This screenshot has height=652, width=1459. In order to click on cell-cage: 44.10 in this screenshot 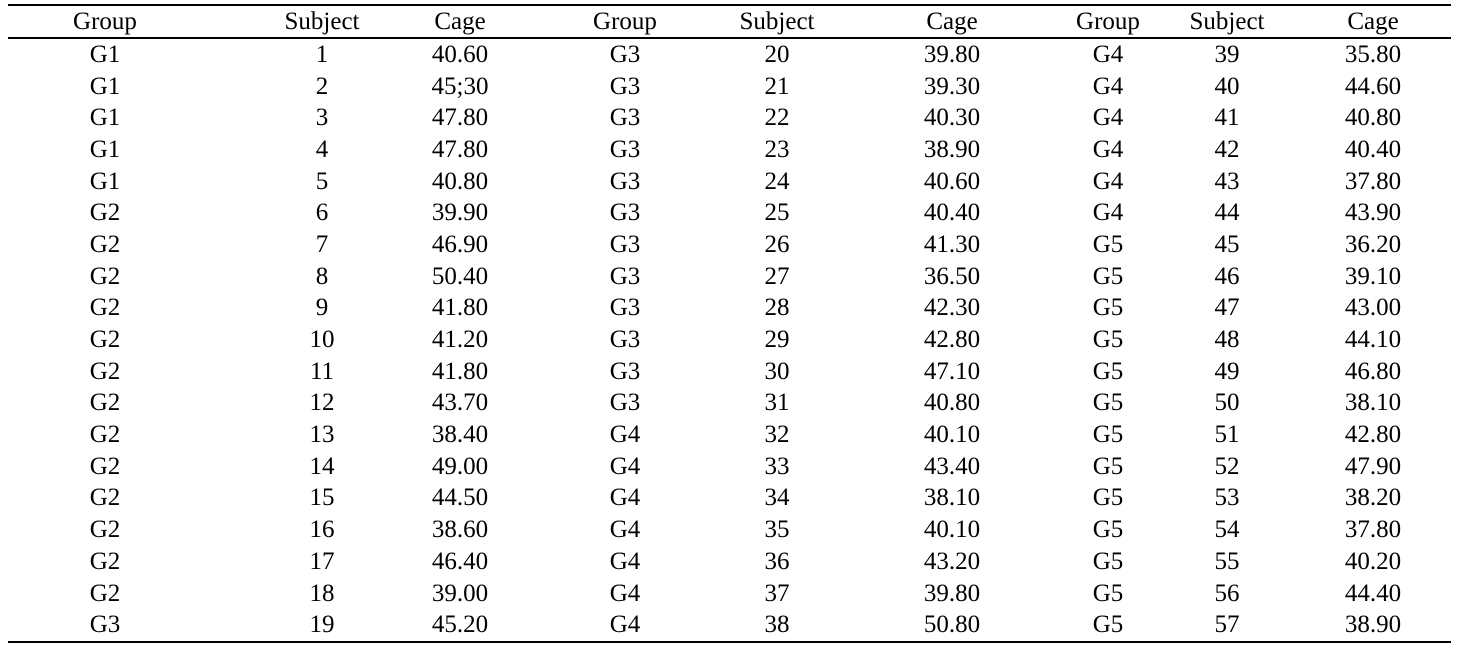, I will do `click(1373, 340)`.